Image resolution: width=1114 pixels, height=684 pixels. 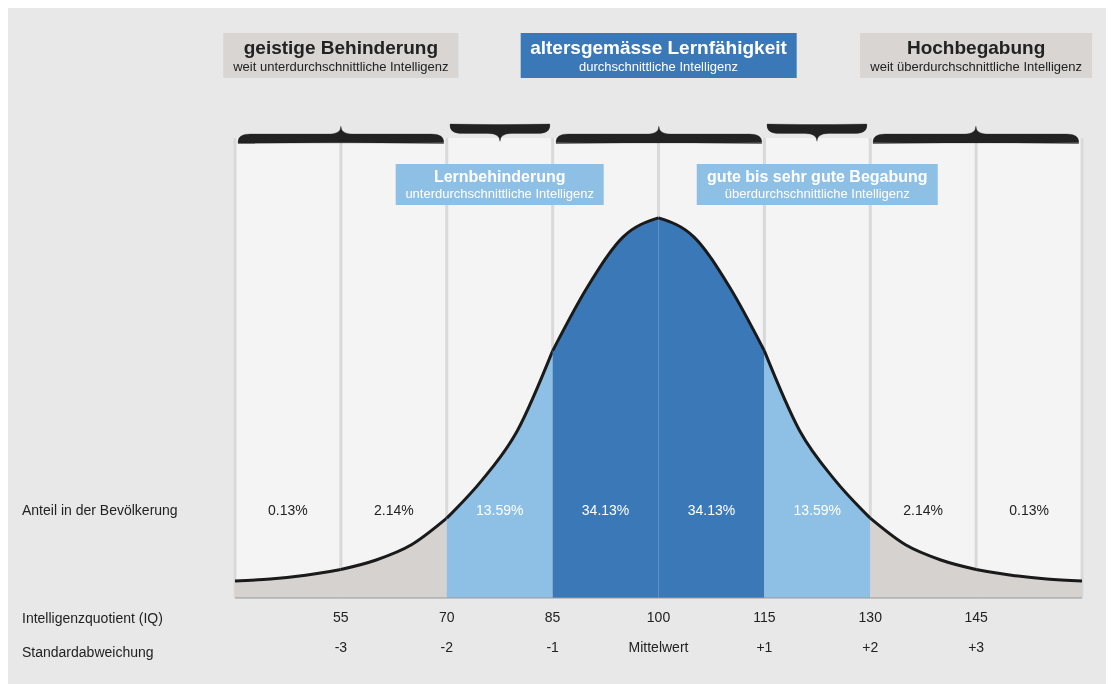 What do you see at coordinates (100, 509) in the screenshot?
I see `text: Anteil in der Bevölkerung` at bounding box center [100, 509].